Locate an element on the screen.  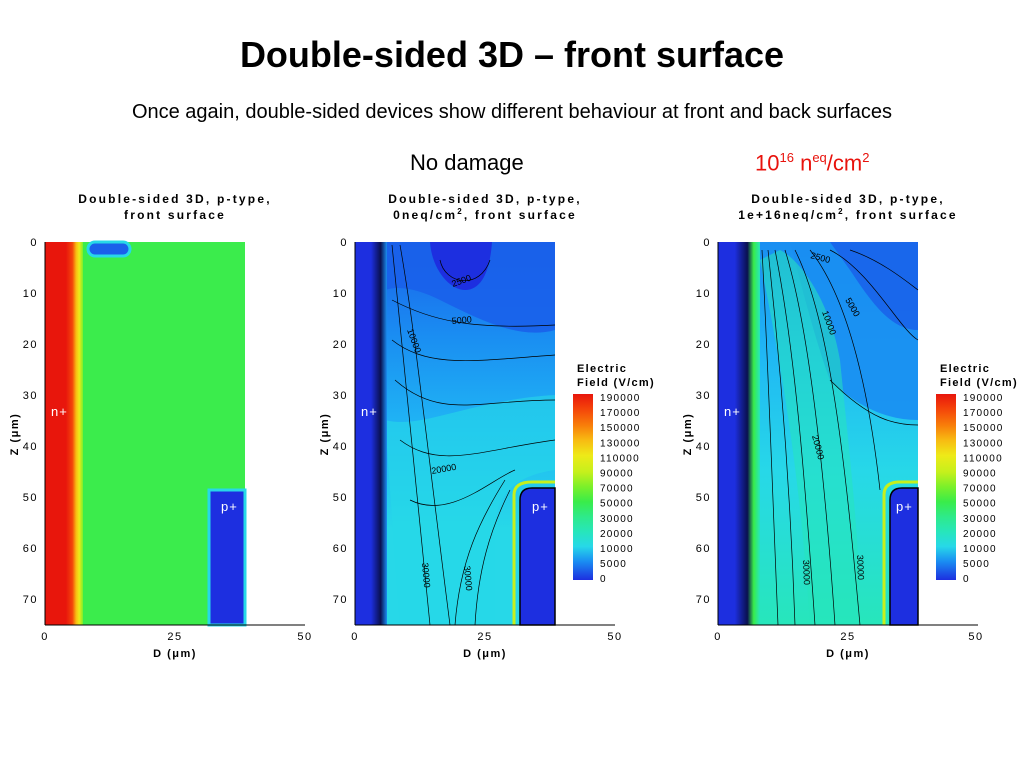
plot-c-title-line2-pre: 1e+16neq/cm is located at coordinates (788, 215).